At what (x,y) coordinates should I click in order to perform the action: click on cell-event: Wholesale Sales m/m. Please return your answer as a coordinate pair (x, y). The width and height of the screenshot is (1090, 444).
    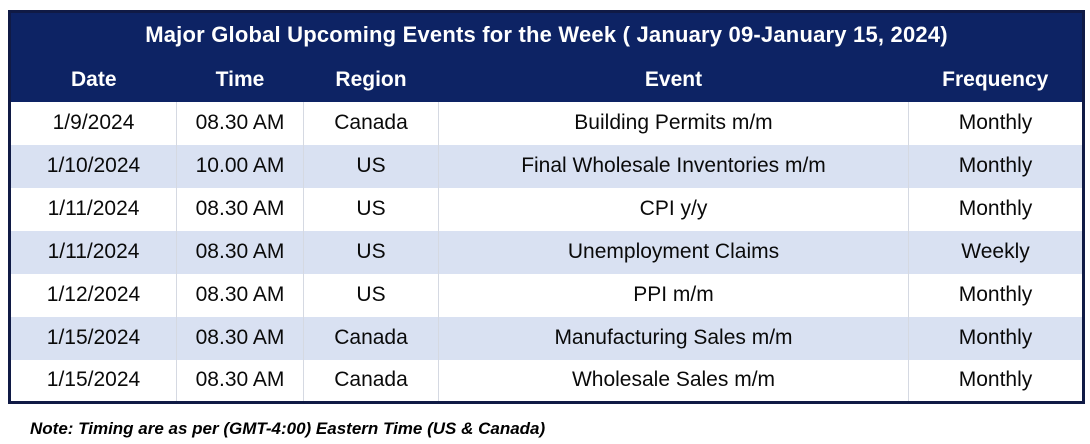
    Looking at the image, I should click on (673, 381).